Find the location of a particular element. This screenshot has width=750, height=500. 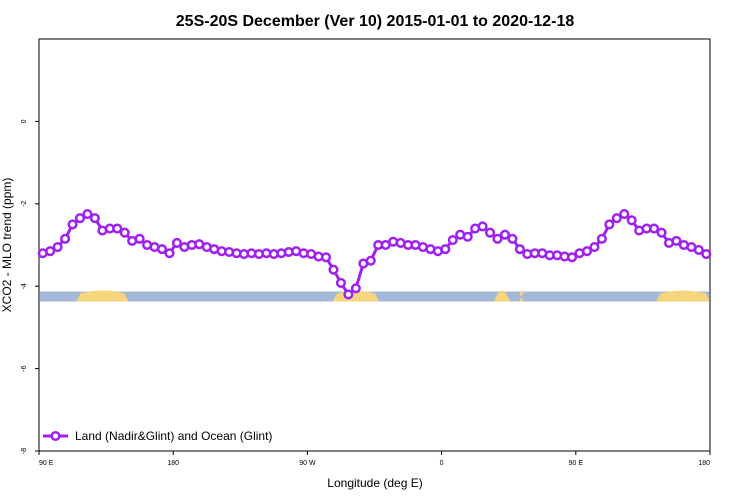

x-tick-label: 90 W is located at coordinates (307, 463).